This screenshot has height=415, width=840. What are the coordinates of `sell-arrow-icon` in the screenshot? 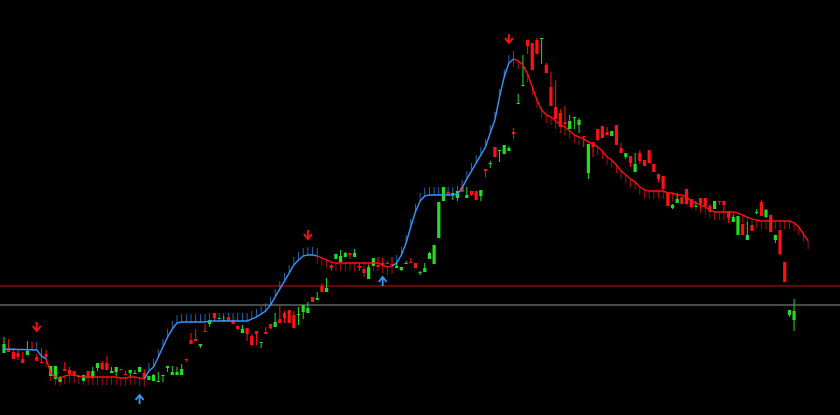 It's located at (308, 235).